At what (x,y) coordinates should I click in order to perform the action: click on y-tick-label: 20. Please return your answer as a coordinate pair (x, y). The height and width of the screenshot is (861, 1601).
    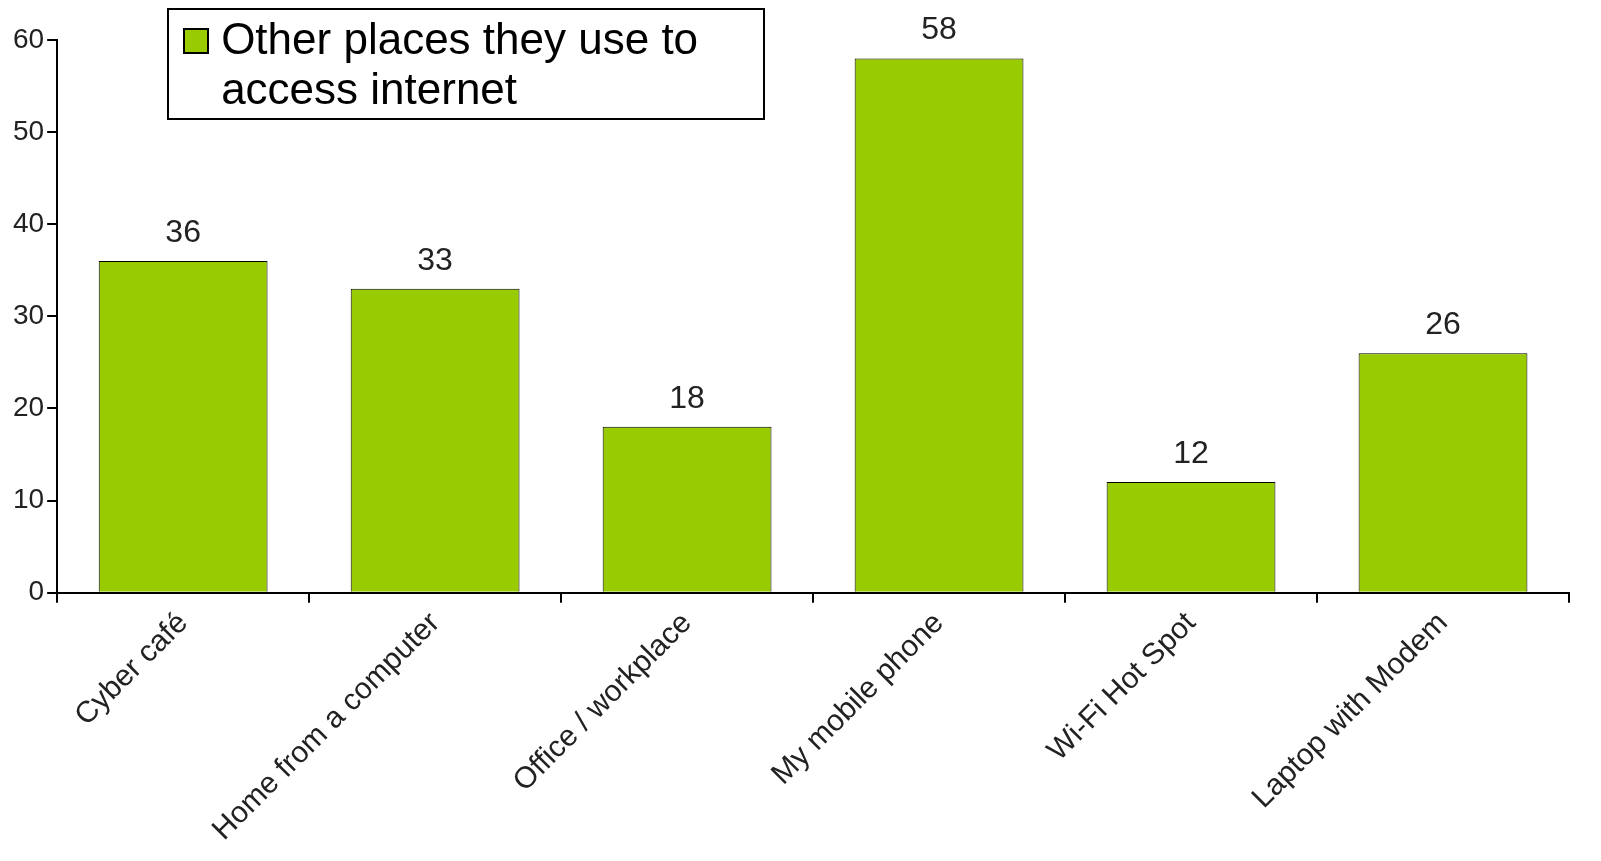
    Looking at the image, I should click on (28, 407).